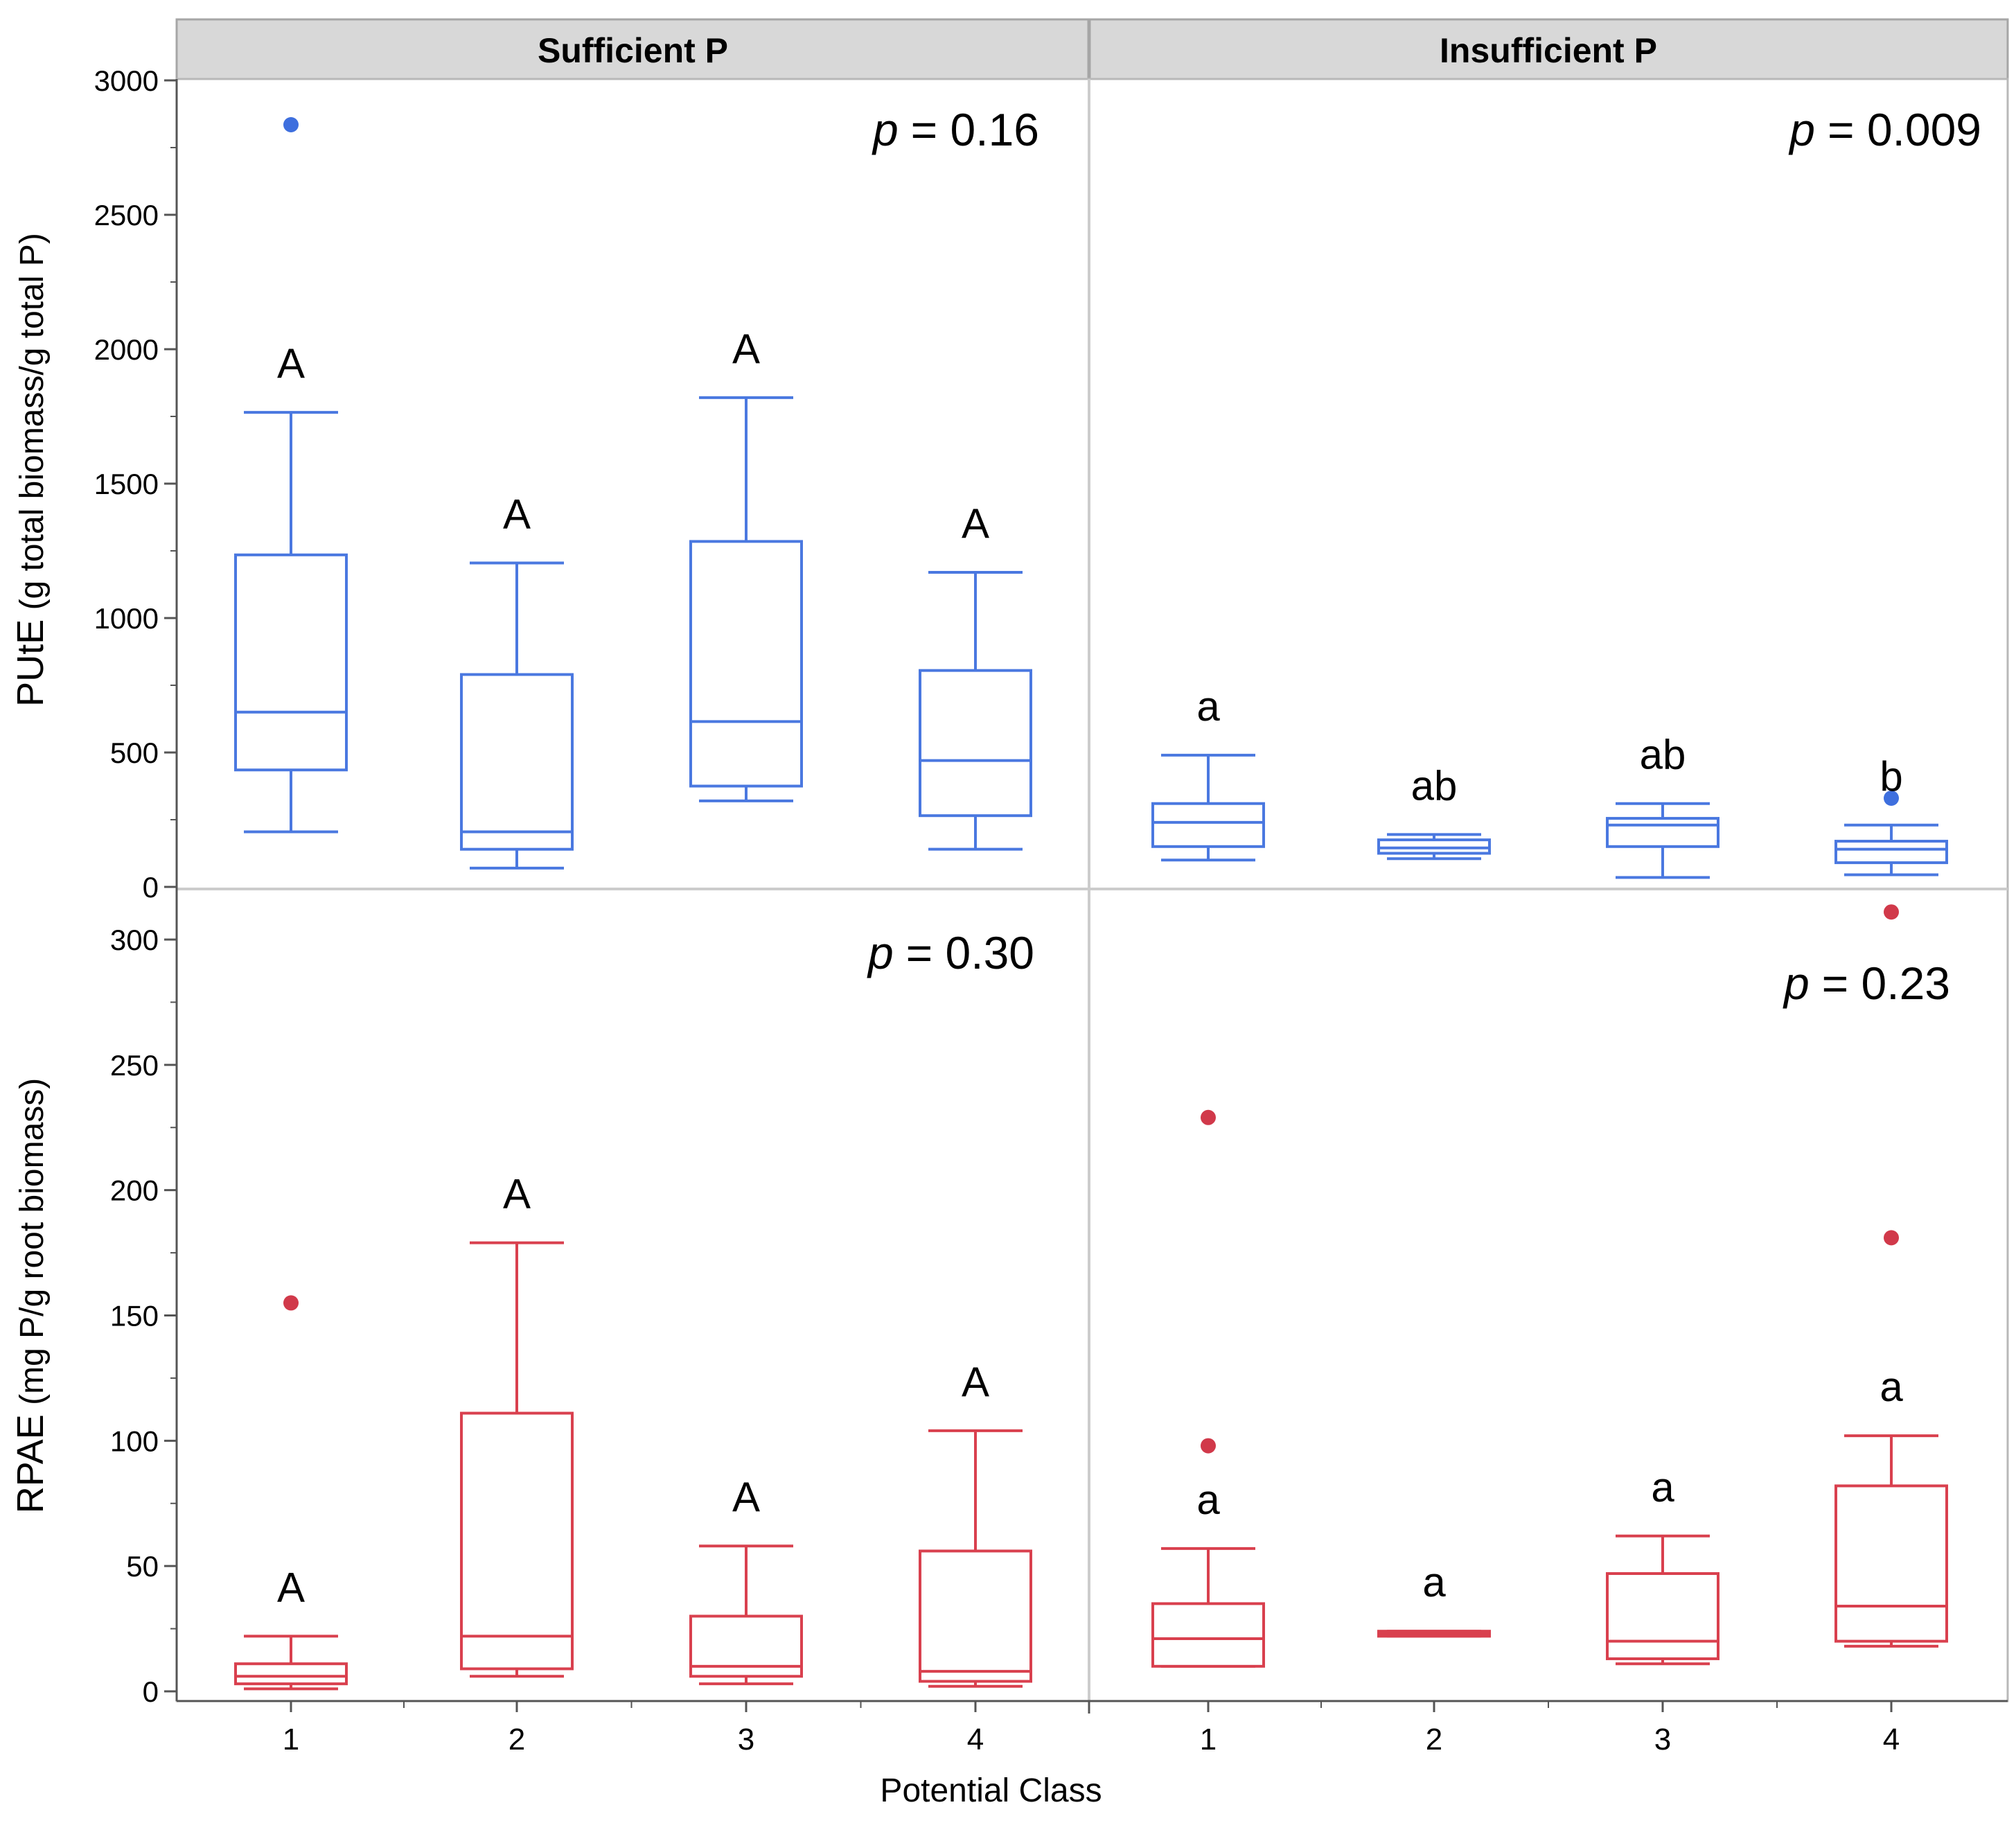 Image resolution: width=2016 pixels, height=1832 pixels. Describe the element at coordinates (975, 129) in the screenshot. I see `p-value-number: = 0.16` at that location.